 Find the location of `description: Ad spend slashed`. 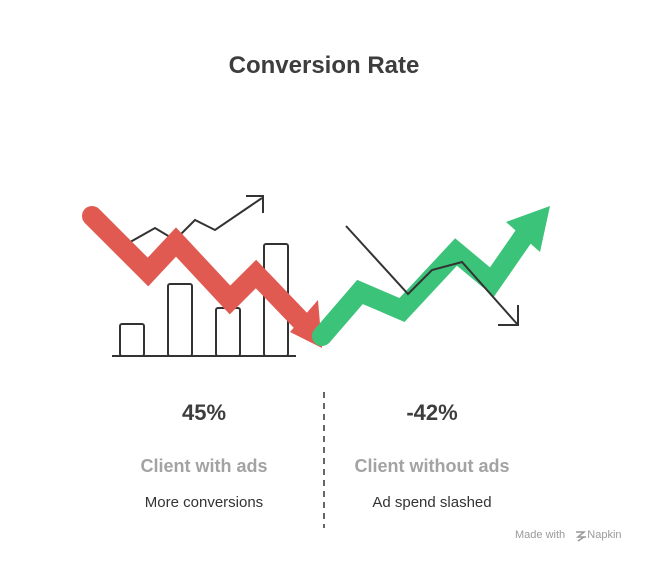

description: Ad spend slashed is located at coordinates (432, 502).